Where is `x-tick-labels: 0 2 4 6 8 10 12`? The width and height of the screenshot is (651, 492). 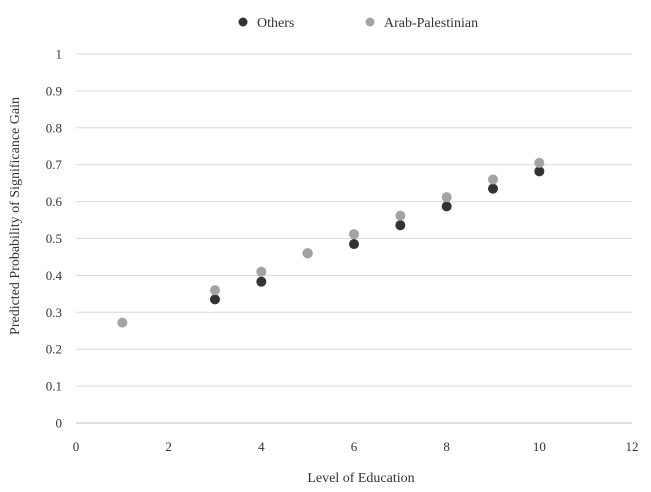
x-tick-labels: 0 2 4 6 8 10 12 is located at coordinates (356, 446).